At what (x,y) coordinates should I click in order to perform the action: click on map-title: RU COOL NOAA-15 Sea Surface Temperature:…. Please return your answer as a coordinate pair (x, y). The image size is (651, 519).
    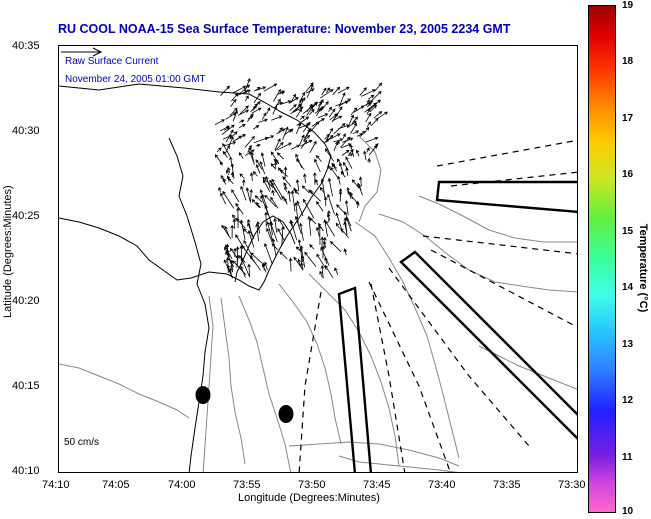
    Looking at the image, I should click on (284, 29).